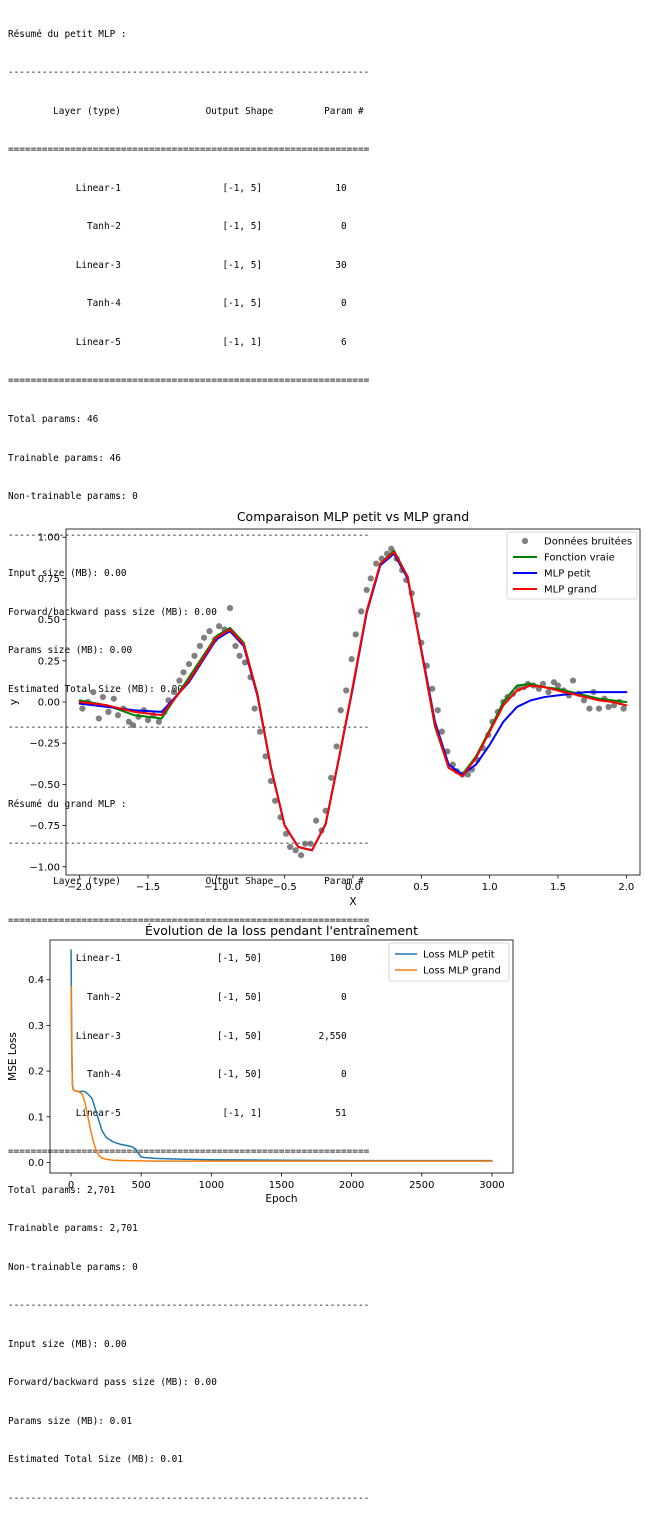 This screenshot has width=659, height=1519. Describe the element at coordinates (71, 1185) in the screenshot. I see `x-tick-label: 0` at that location.